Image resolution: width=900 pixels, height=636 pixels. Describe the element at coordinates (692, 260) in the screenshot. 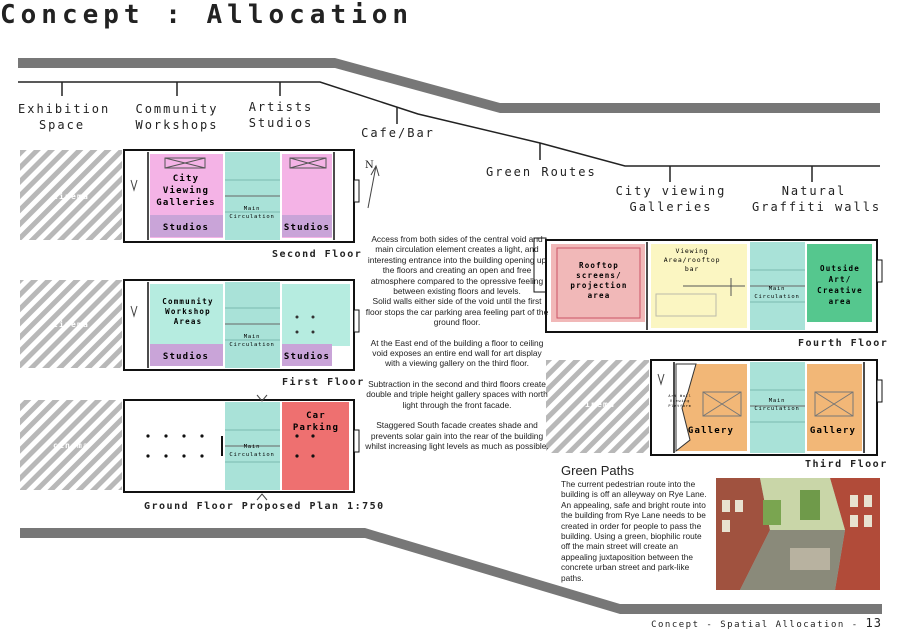

I see `viewing-2: Area/rooftop` at that location.